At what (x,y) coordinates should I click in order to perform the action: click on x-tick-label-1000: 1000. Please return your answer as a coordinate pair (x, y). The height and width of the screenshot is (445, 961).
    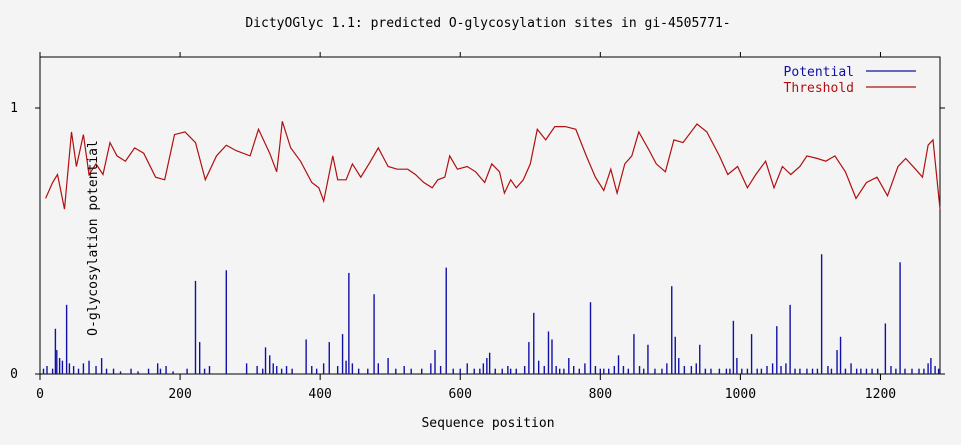
    Looking at the image, I should click on (740, 394).